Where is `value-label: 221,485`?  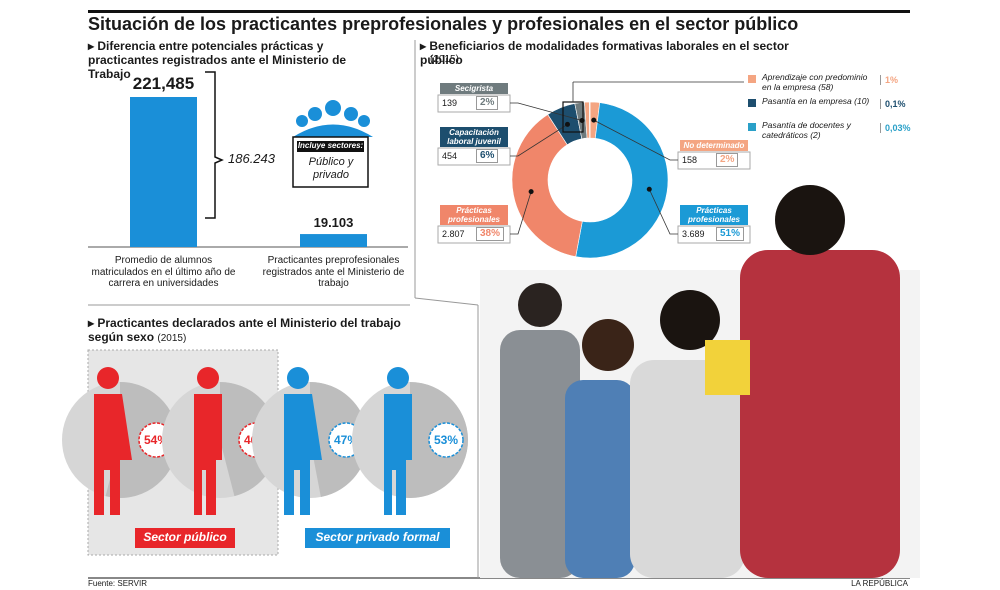
value-label: 221,485 is located at coordinates (163, 83).